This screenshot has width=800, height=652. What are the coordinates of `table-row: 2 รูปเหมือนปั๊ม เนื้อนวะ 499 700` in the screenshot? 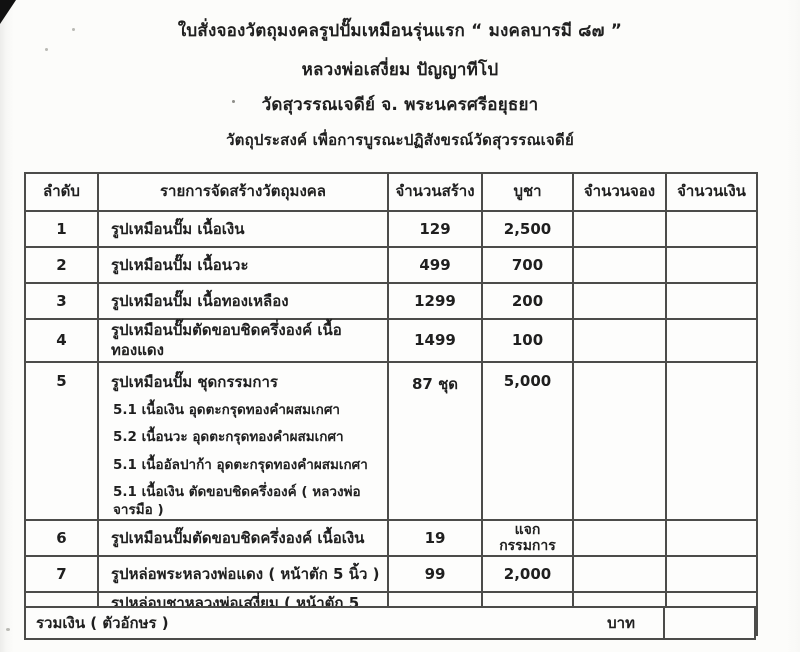 It's located at (391, 265).